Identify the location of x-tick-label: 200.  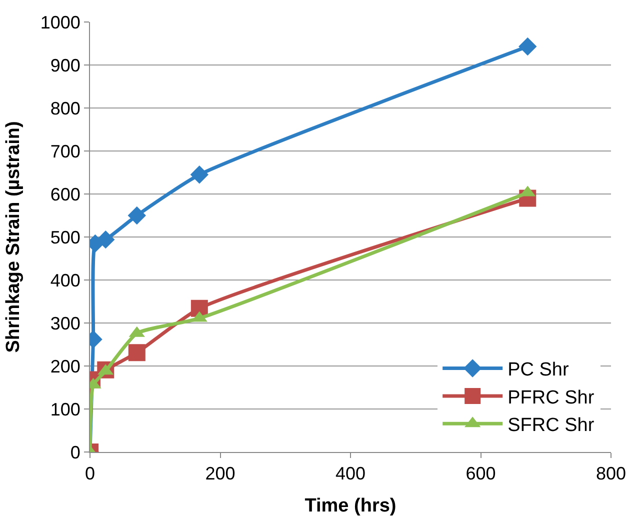
(220, 474).